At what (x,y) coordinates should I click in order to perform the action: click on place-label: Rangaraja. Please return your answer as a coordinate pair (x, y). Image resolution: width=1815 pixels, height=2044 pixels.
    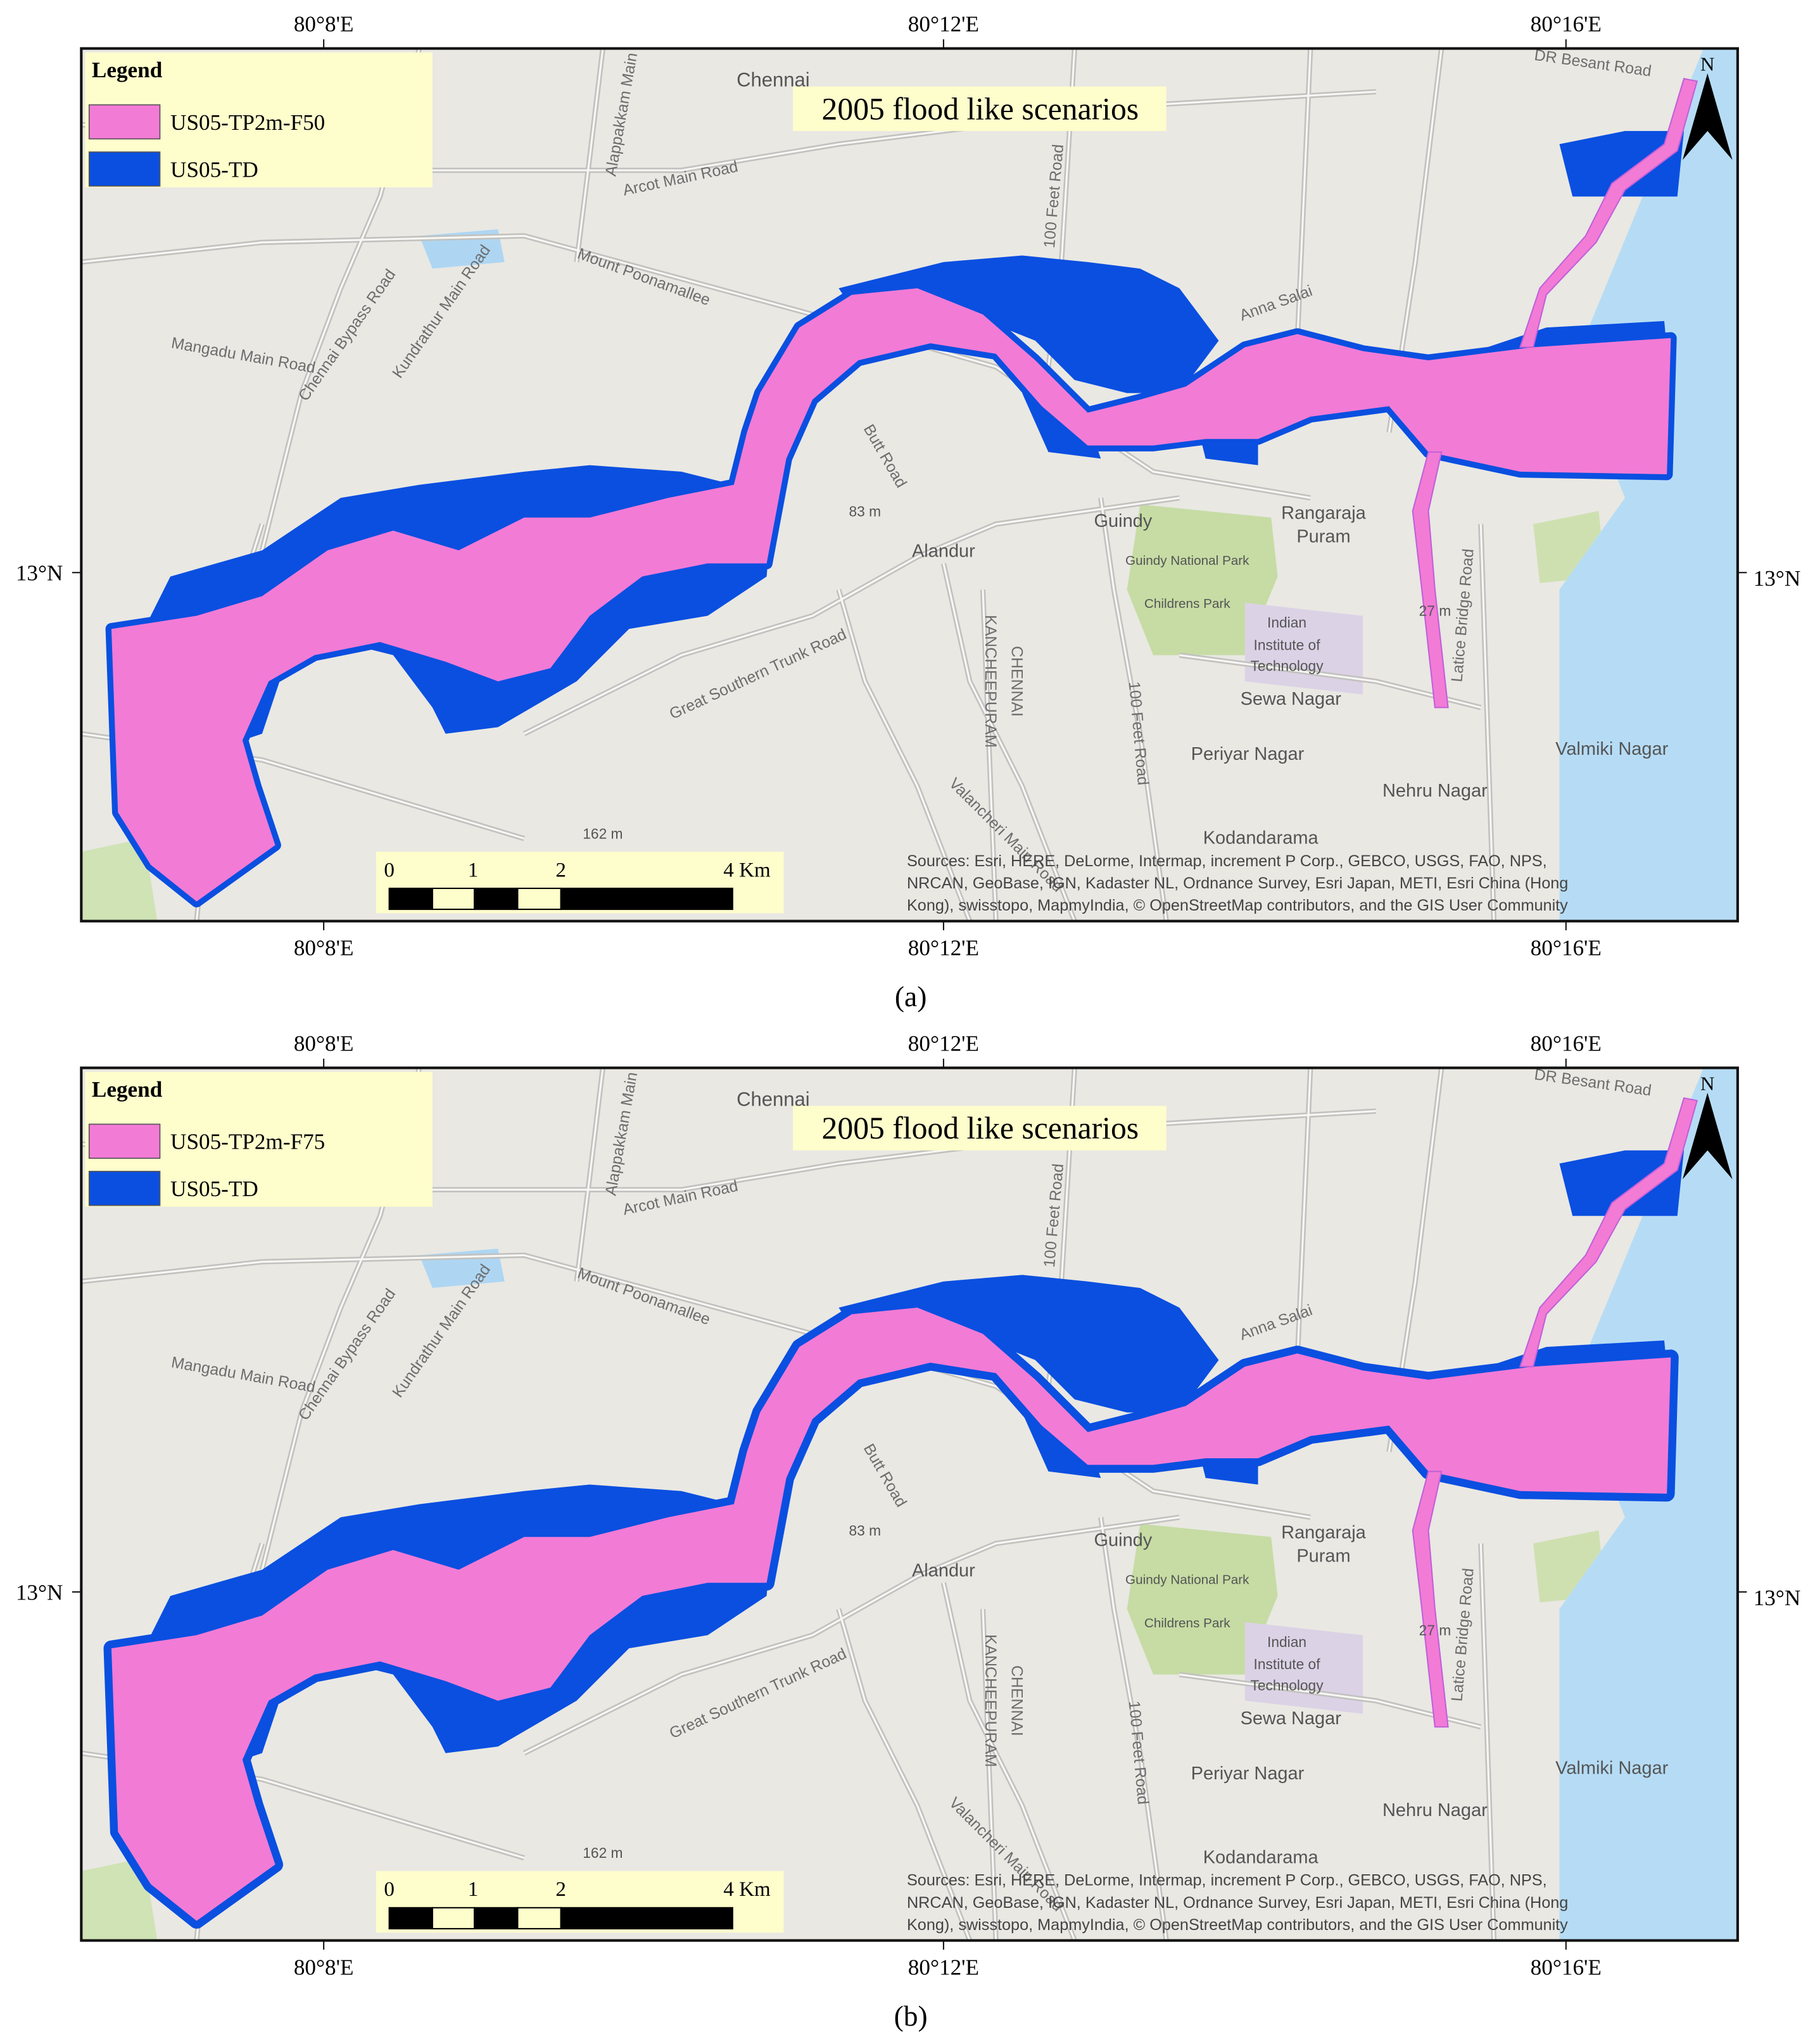
    Looking at the image, I should click on (1323, 1532).